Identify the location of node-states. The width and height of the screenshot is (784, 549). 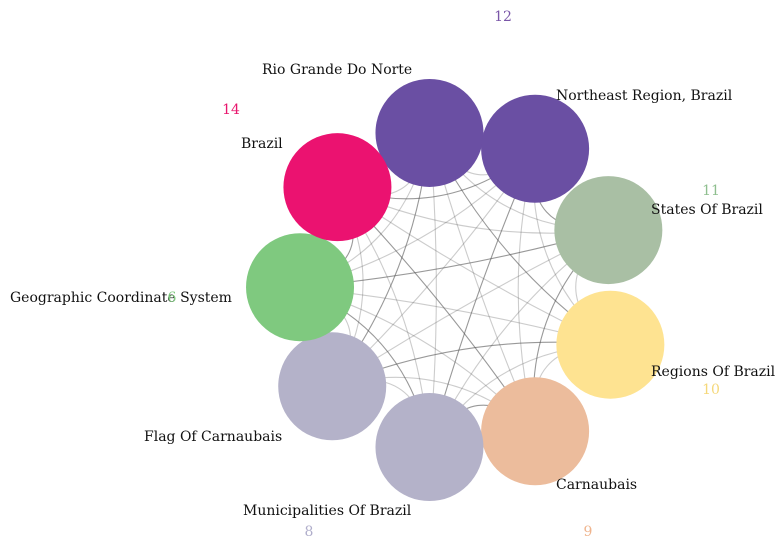
(608, 230).